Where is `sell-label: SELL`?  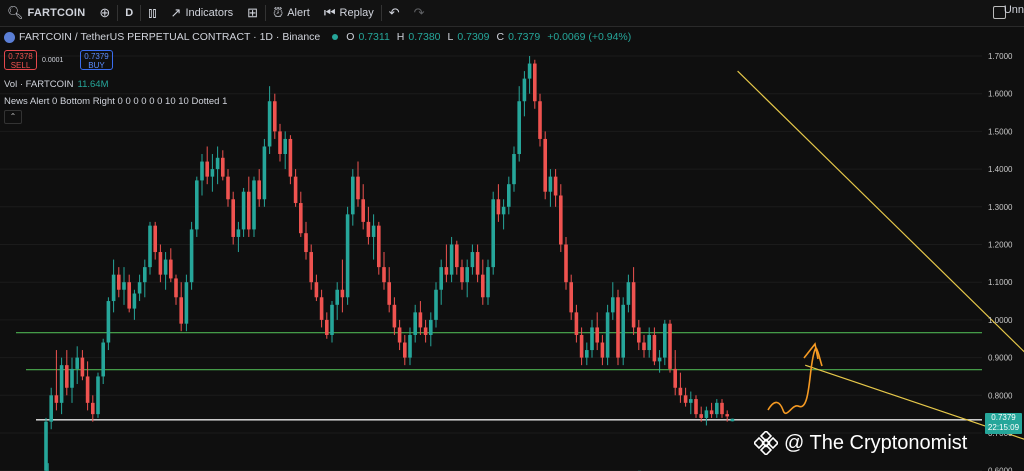 sell-label: SELL is located at coordinates (20, 65).